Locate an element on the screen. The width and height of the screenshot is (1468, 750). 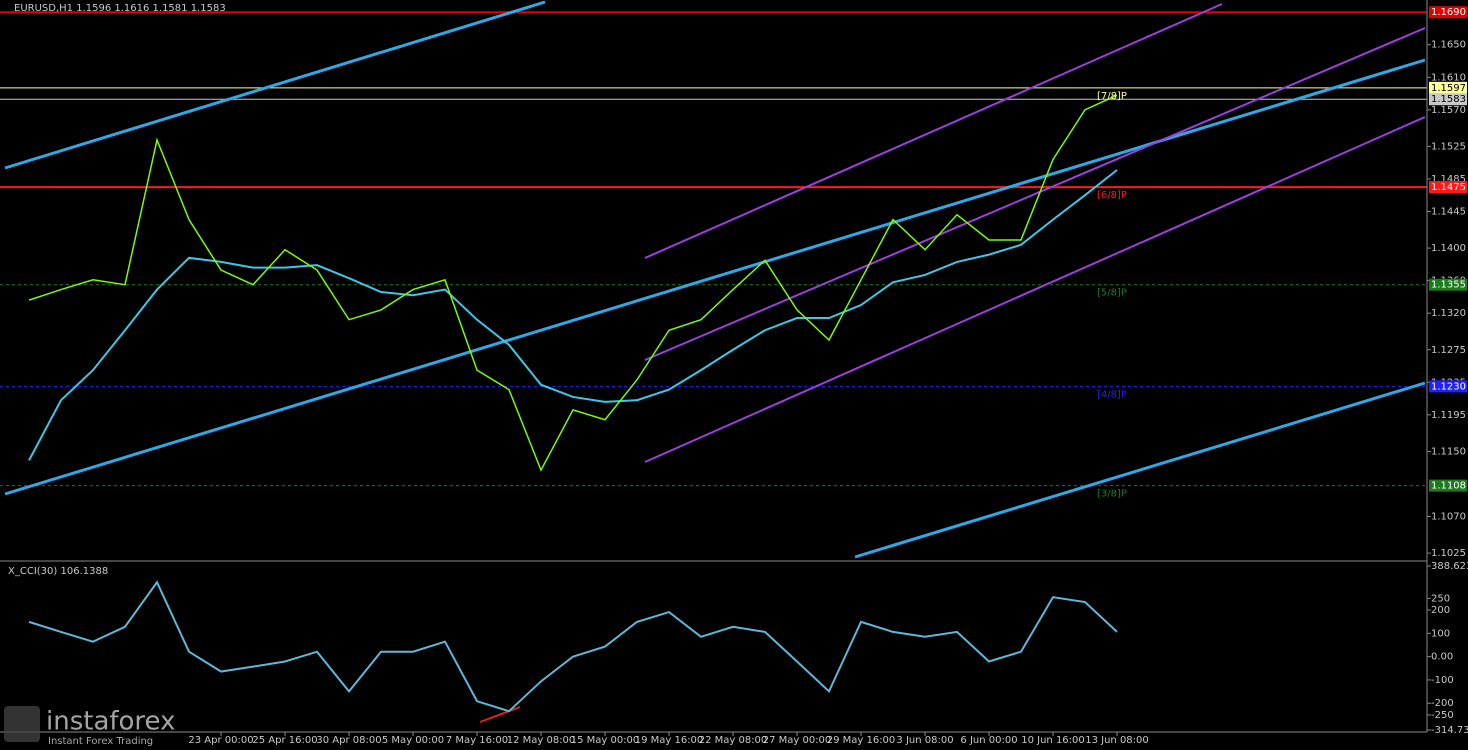
x-tick-label: 10 Jun 16:00 is located at coordinates (1053, 740).